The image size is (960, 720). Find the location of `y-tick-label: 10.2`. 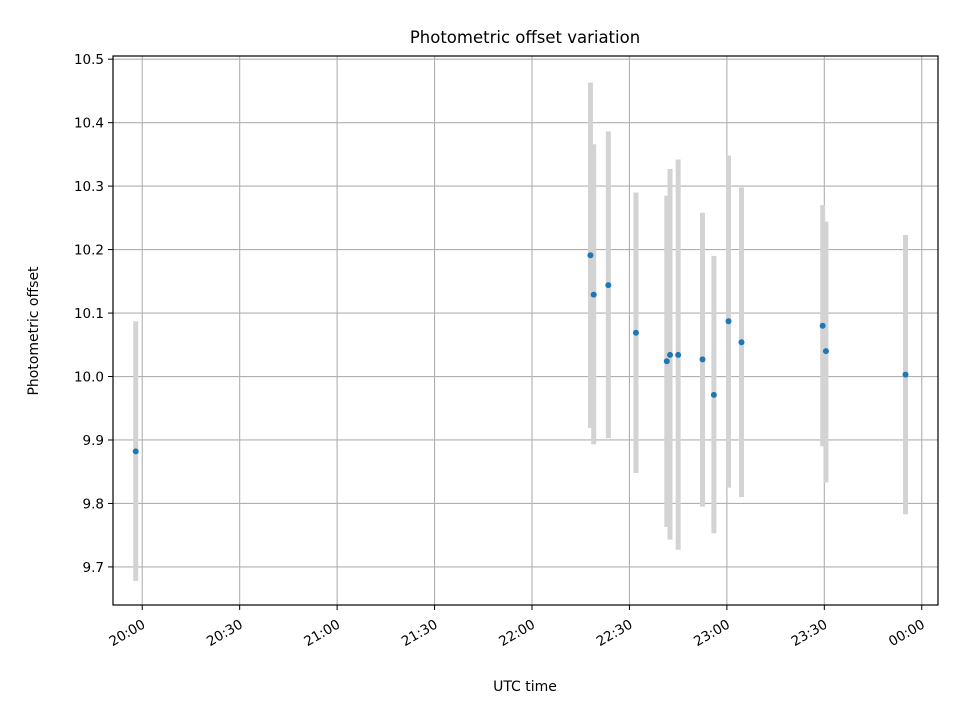

y-tick-label: 10.2 is located at coordinates (89, 251).